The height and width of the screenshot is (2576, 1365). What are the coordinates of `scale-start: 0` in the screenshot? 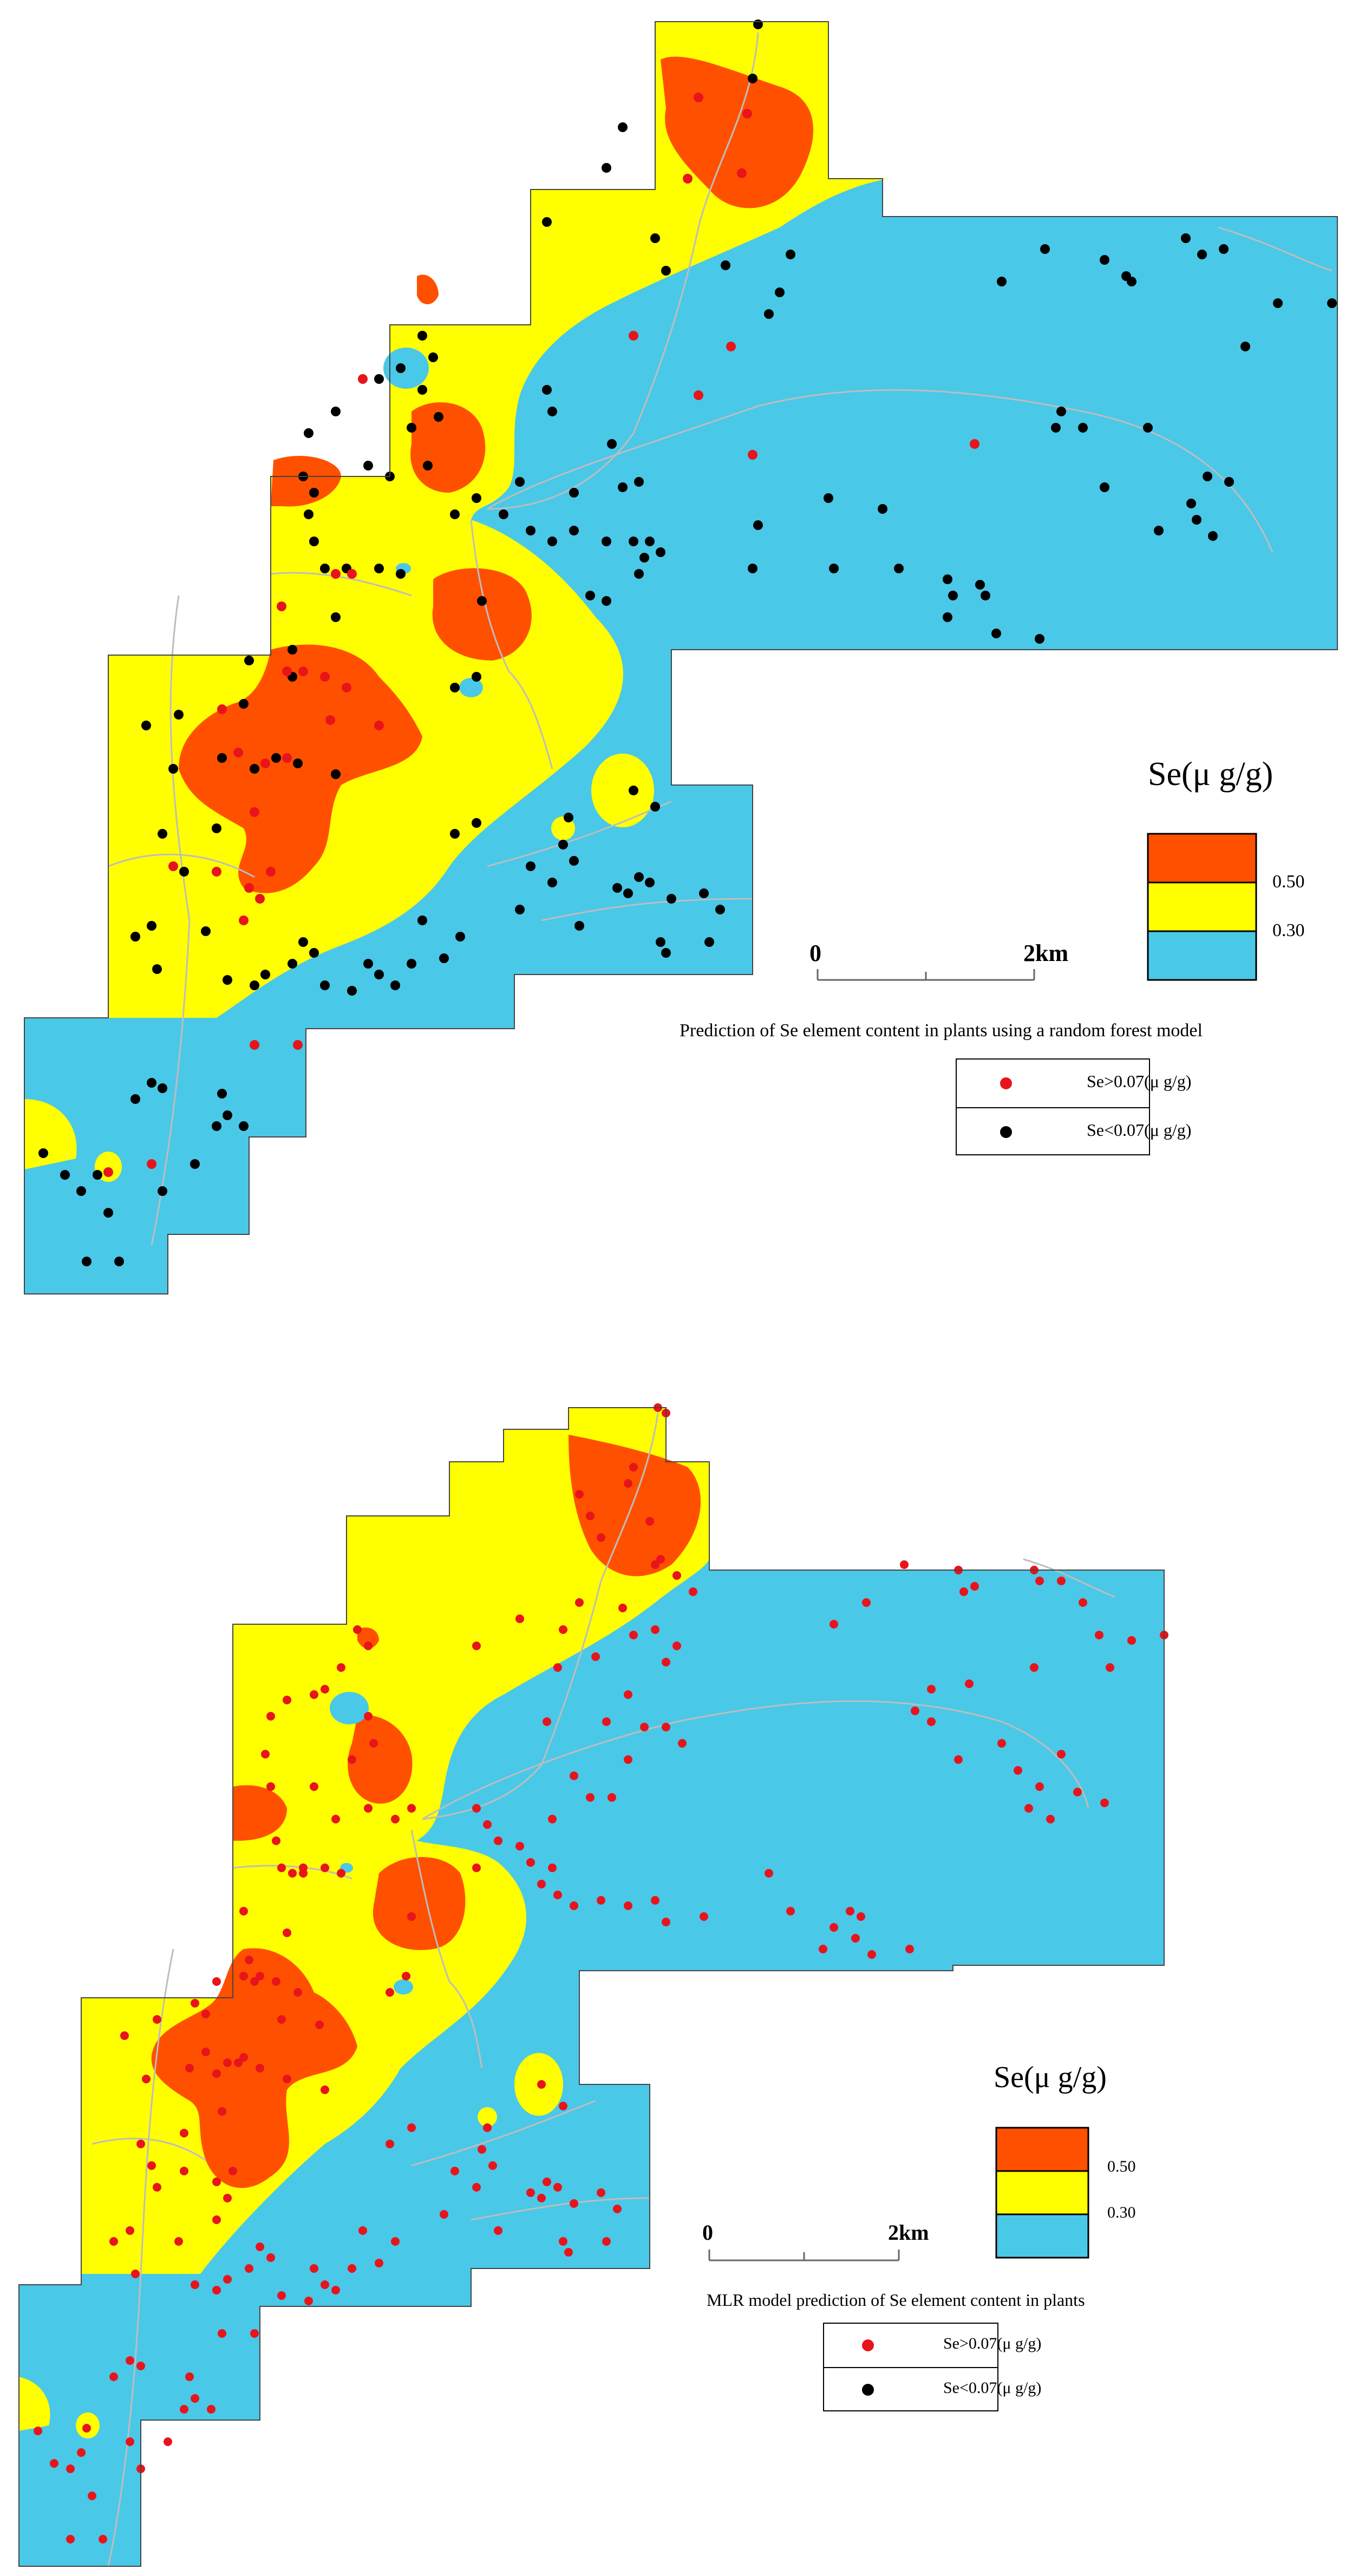 It's located at (708, 2232).